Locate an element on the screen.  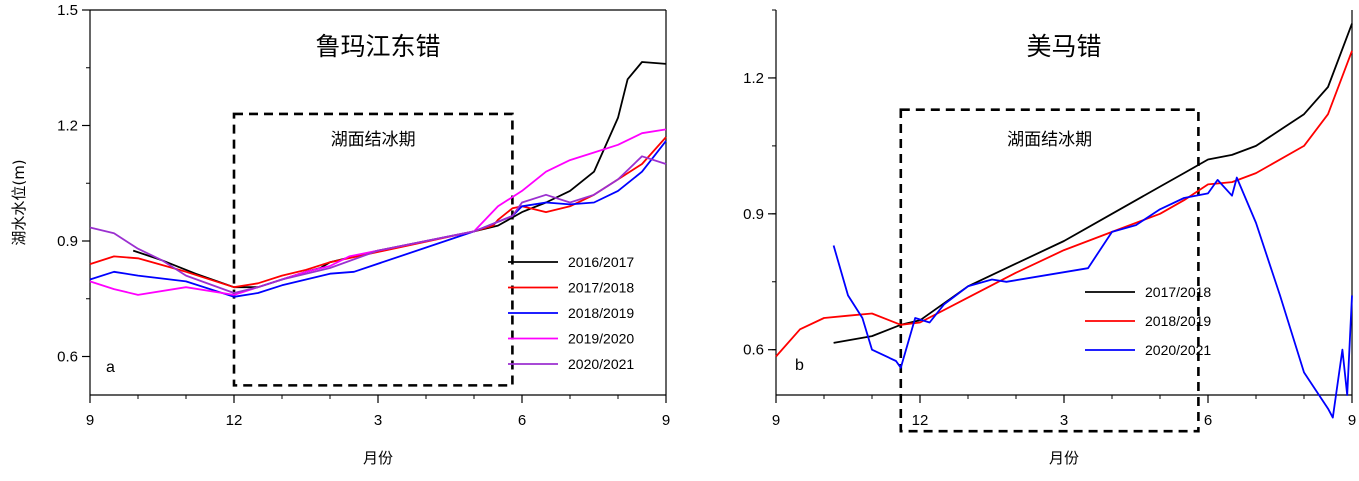
panel-label: a is located at coordinates (110, 367).